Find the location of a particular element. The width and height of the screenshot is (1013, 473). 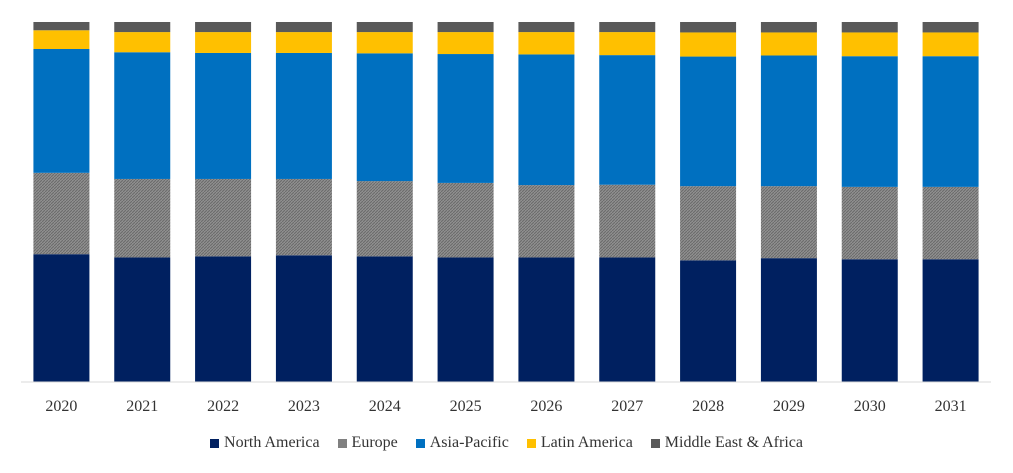

x-tick-label: 2023 is located at coordinates (304, 406).